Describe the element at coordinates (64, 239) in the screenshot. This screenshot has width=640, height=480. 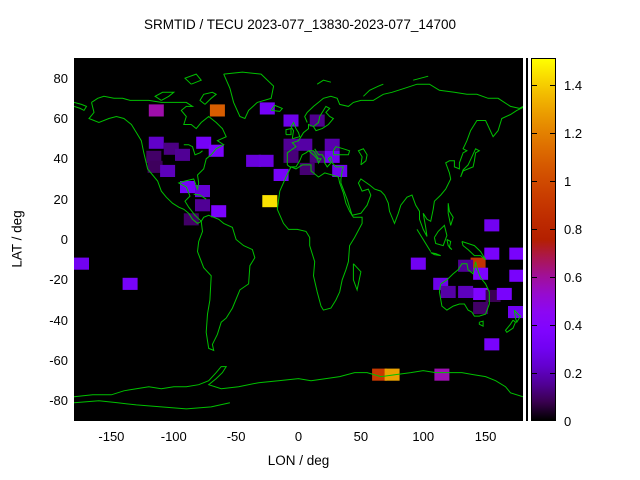
I see `y-tick-label: 0` at that location.